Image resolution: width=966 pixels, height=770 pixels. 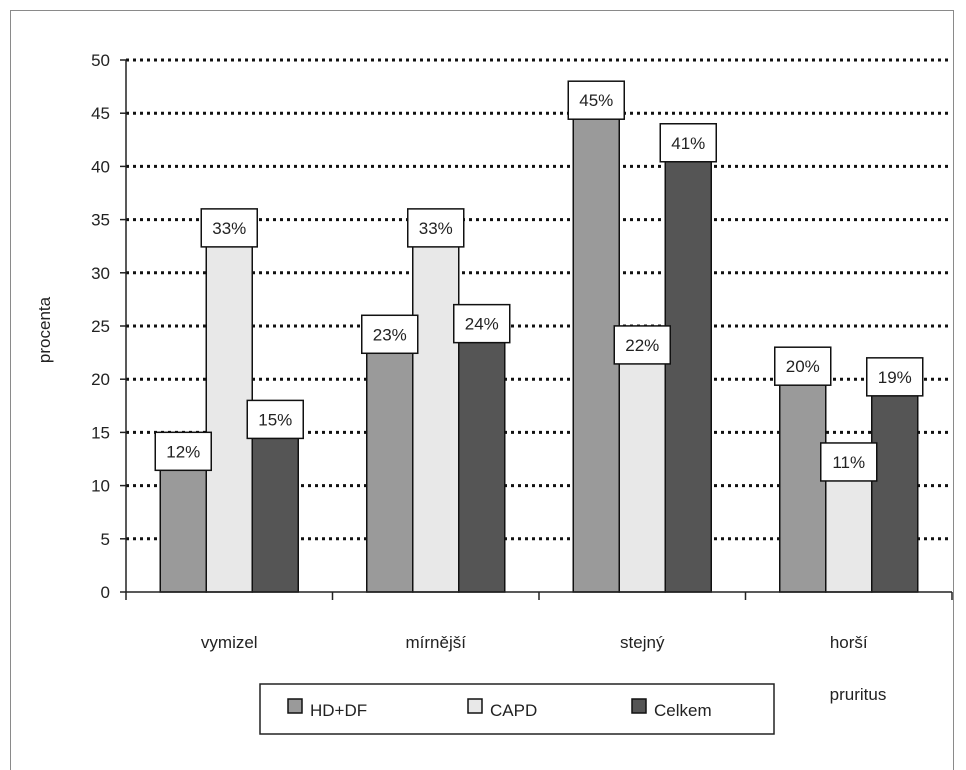 What do you see at coordinates (100, 486) in the screenshot?
I see `y-tick-label: 10` at bounding box center [100, 486].